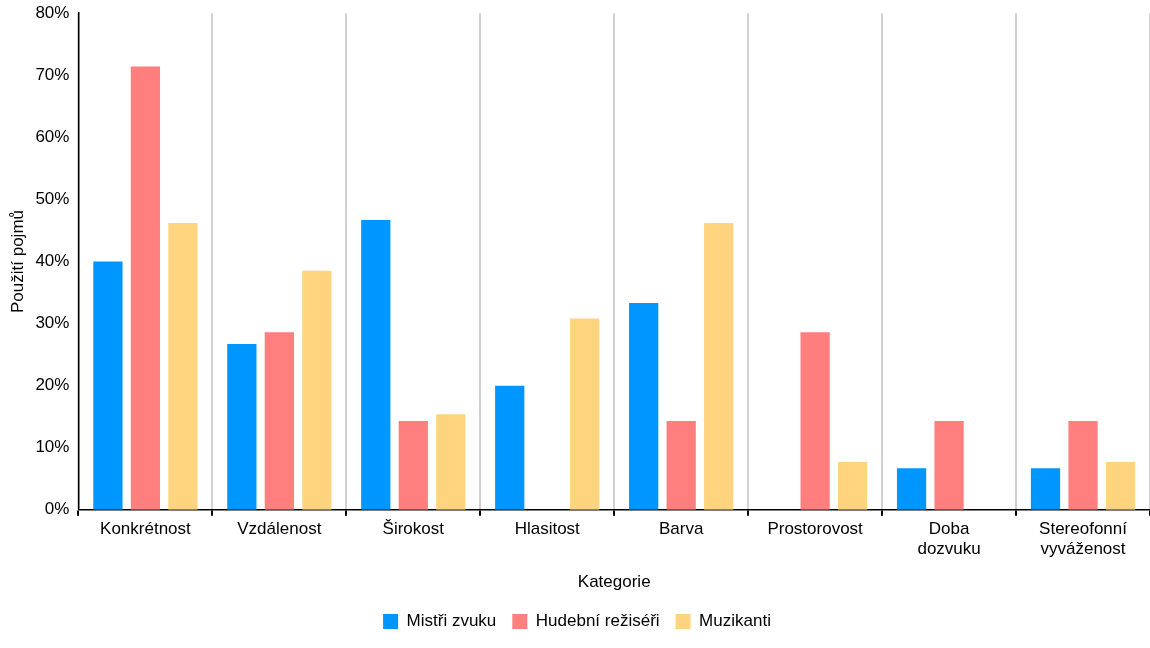 The image size is (1150, 648). I want to click on legend-label: Hudební režiséři, so click(597, 621).